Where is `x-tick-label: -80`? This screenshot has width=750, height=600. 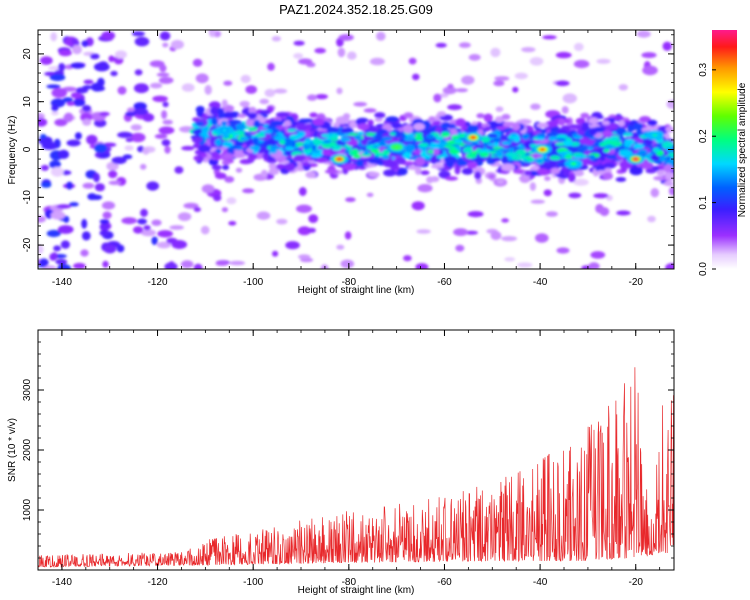
x-tick-label: -80 is located at coordinates (349, 282).